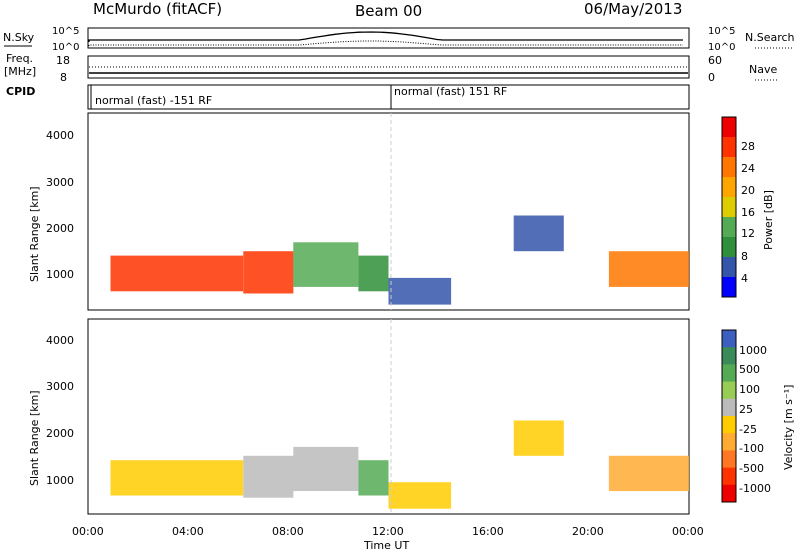  What do you see at coordinates (19, 37) in the screenshot?
I see `noise-left-label: N.Sky` at bounding box center [19, 37].